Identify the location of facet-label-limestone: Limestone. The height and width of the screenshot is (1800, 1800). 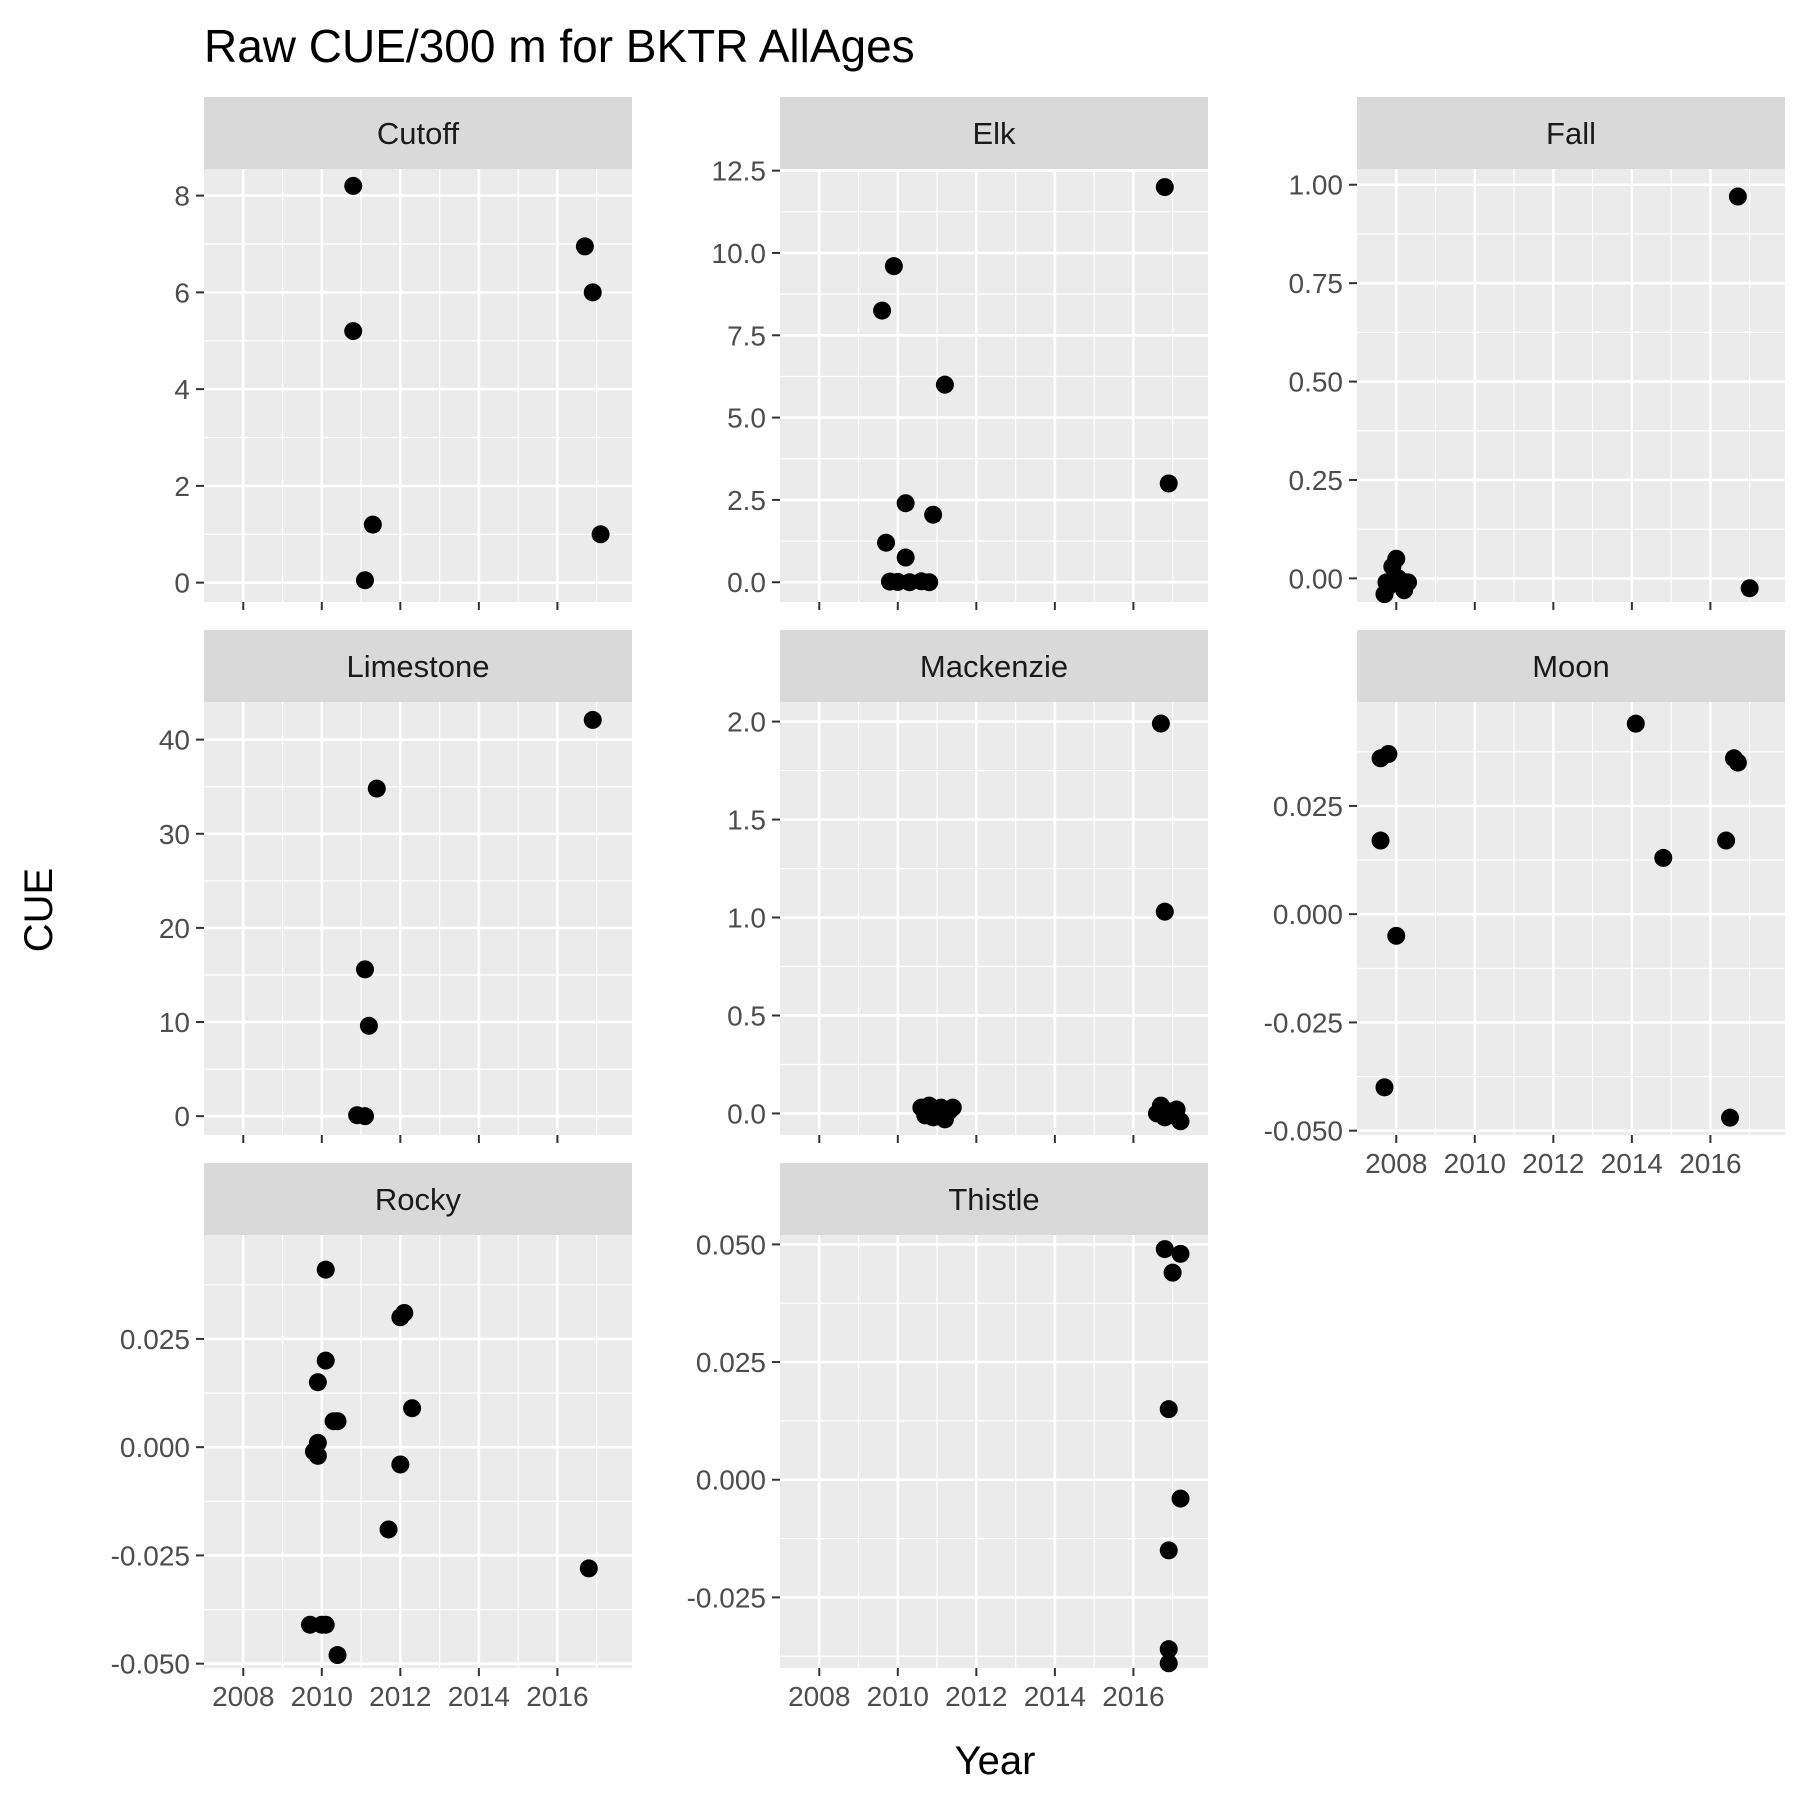
(417, 666).